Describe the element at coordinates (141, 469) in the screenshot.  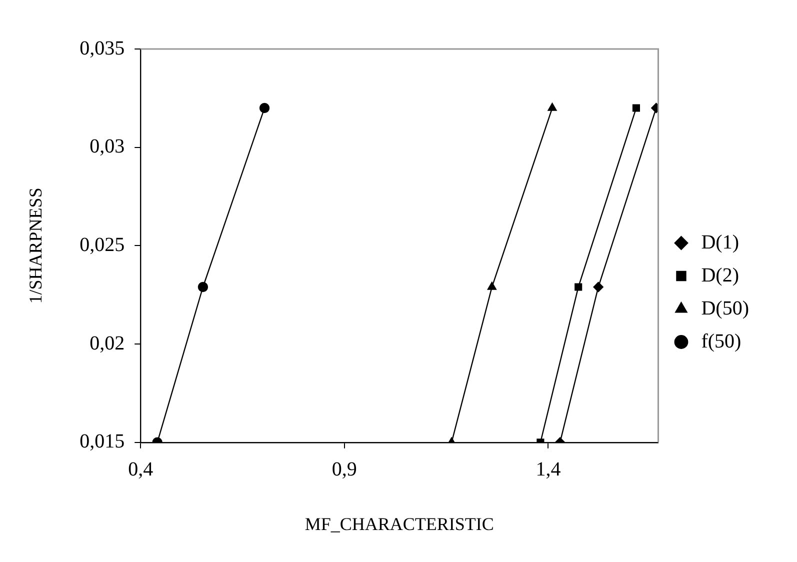
I see `x-tick-label: 0,4` at that location.